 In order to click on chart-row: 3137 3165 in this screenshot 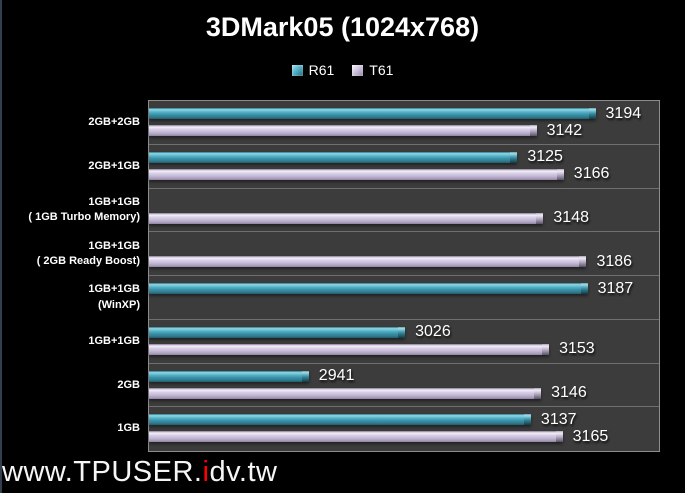, I will do `click(404, 429)`.